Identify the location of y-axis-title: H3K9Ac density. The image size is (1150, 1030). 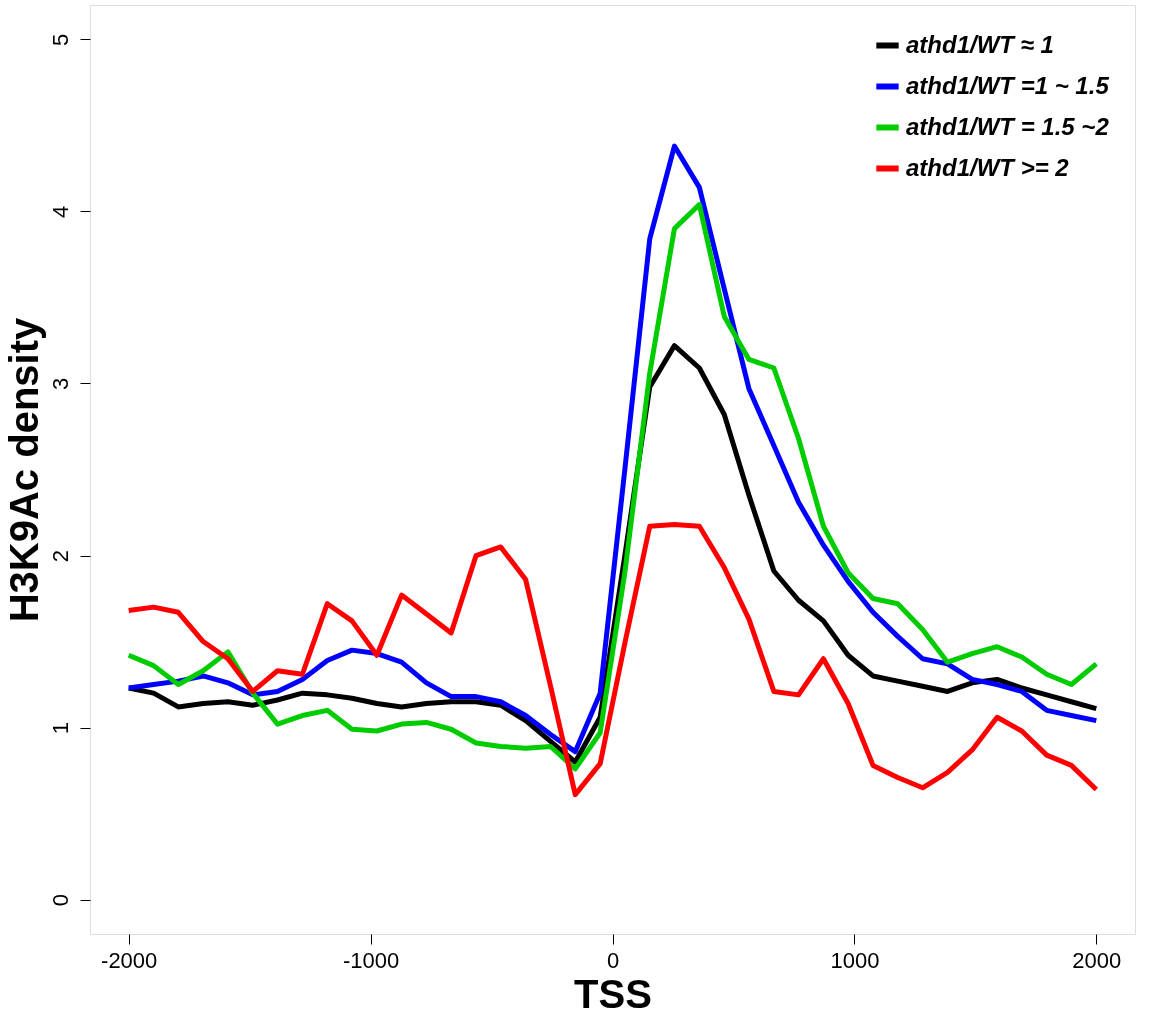
(23, 469).